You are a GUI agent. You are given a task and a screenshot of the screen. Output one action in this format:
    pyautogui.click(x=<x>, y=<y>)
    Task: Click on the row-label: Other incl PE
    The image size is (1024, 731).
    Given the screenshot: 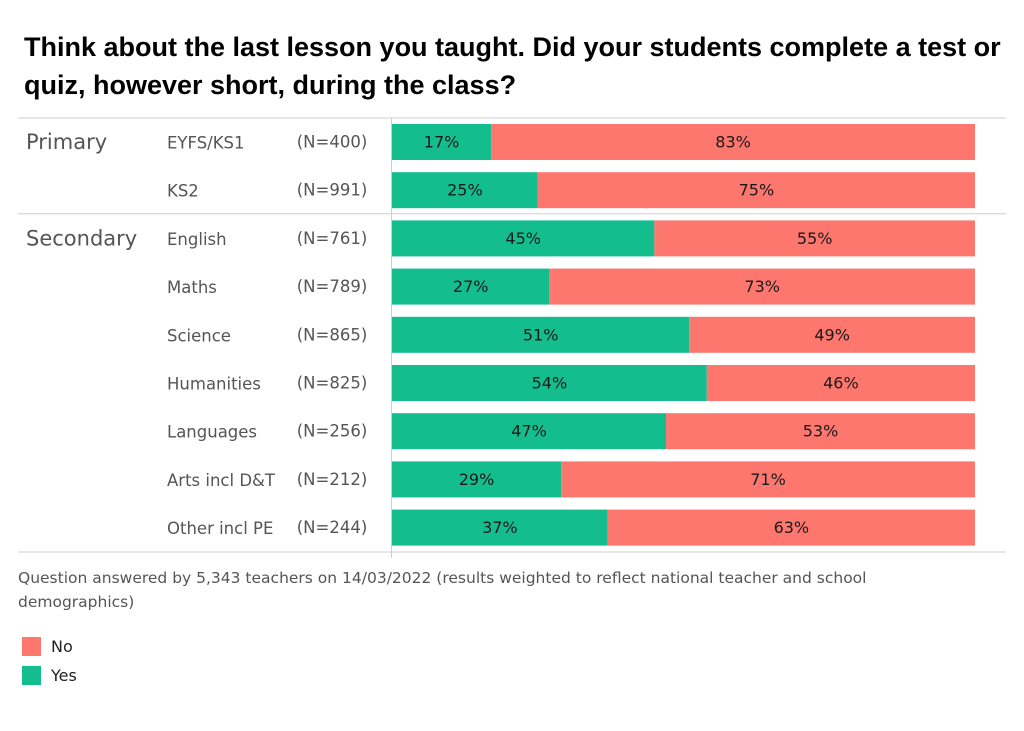 What is the action you would take?
    pyautogui.click(x=220, y=528)
    